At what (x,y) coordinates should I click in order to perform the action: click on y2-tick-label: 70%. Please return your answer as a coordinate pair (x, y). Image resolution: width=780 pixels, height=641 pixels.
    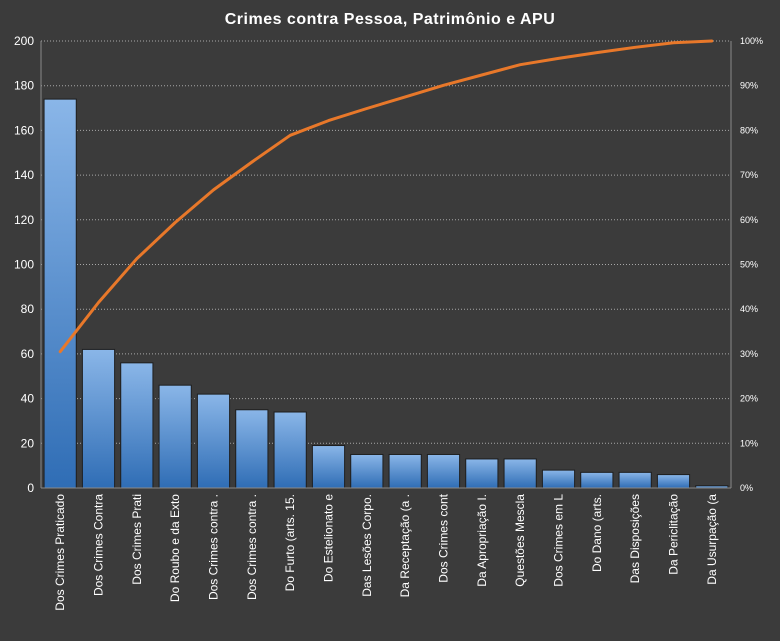
    Looking at the image, I should click on (749, 175).